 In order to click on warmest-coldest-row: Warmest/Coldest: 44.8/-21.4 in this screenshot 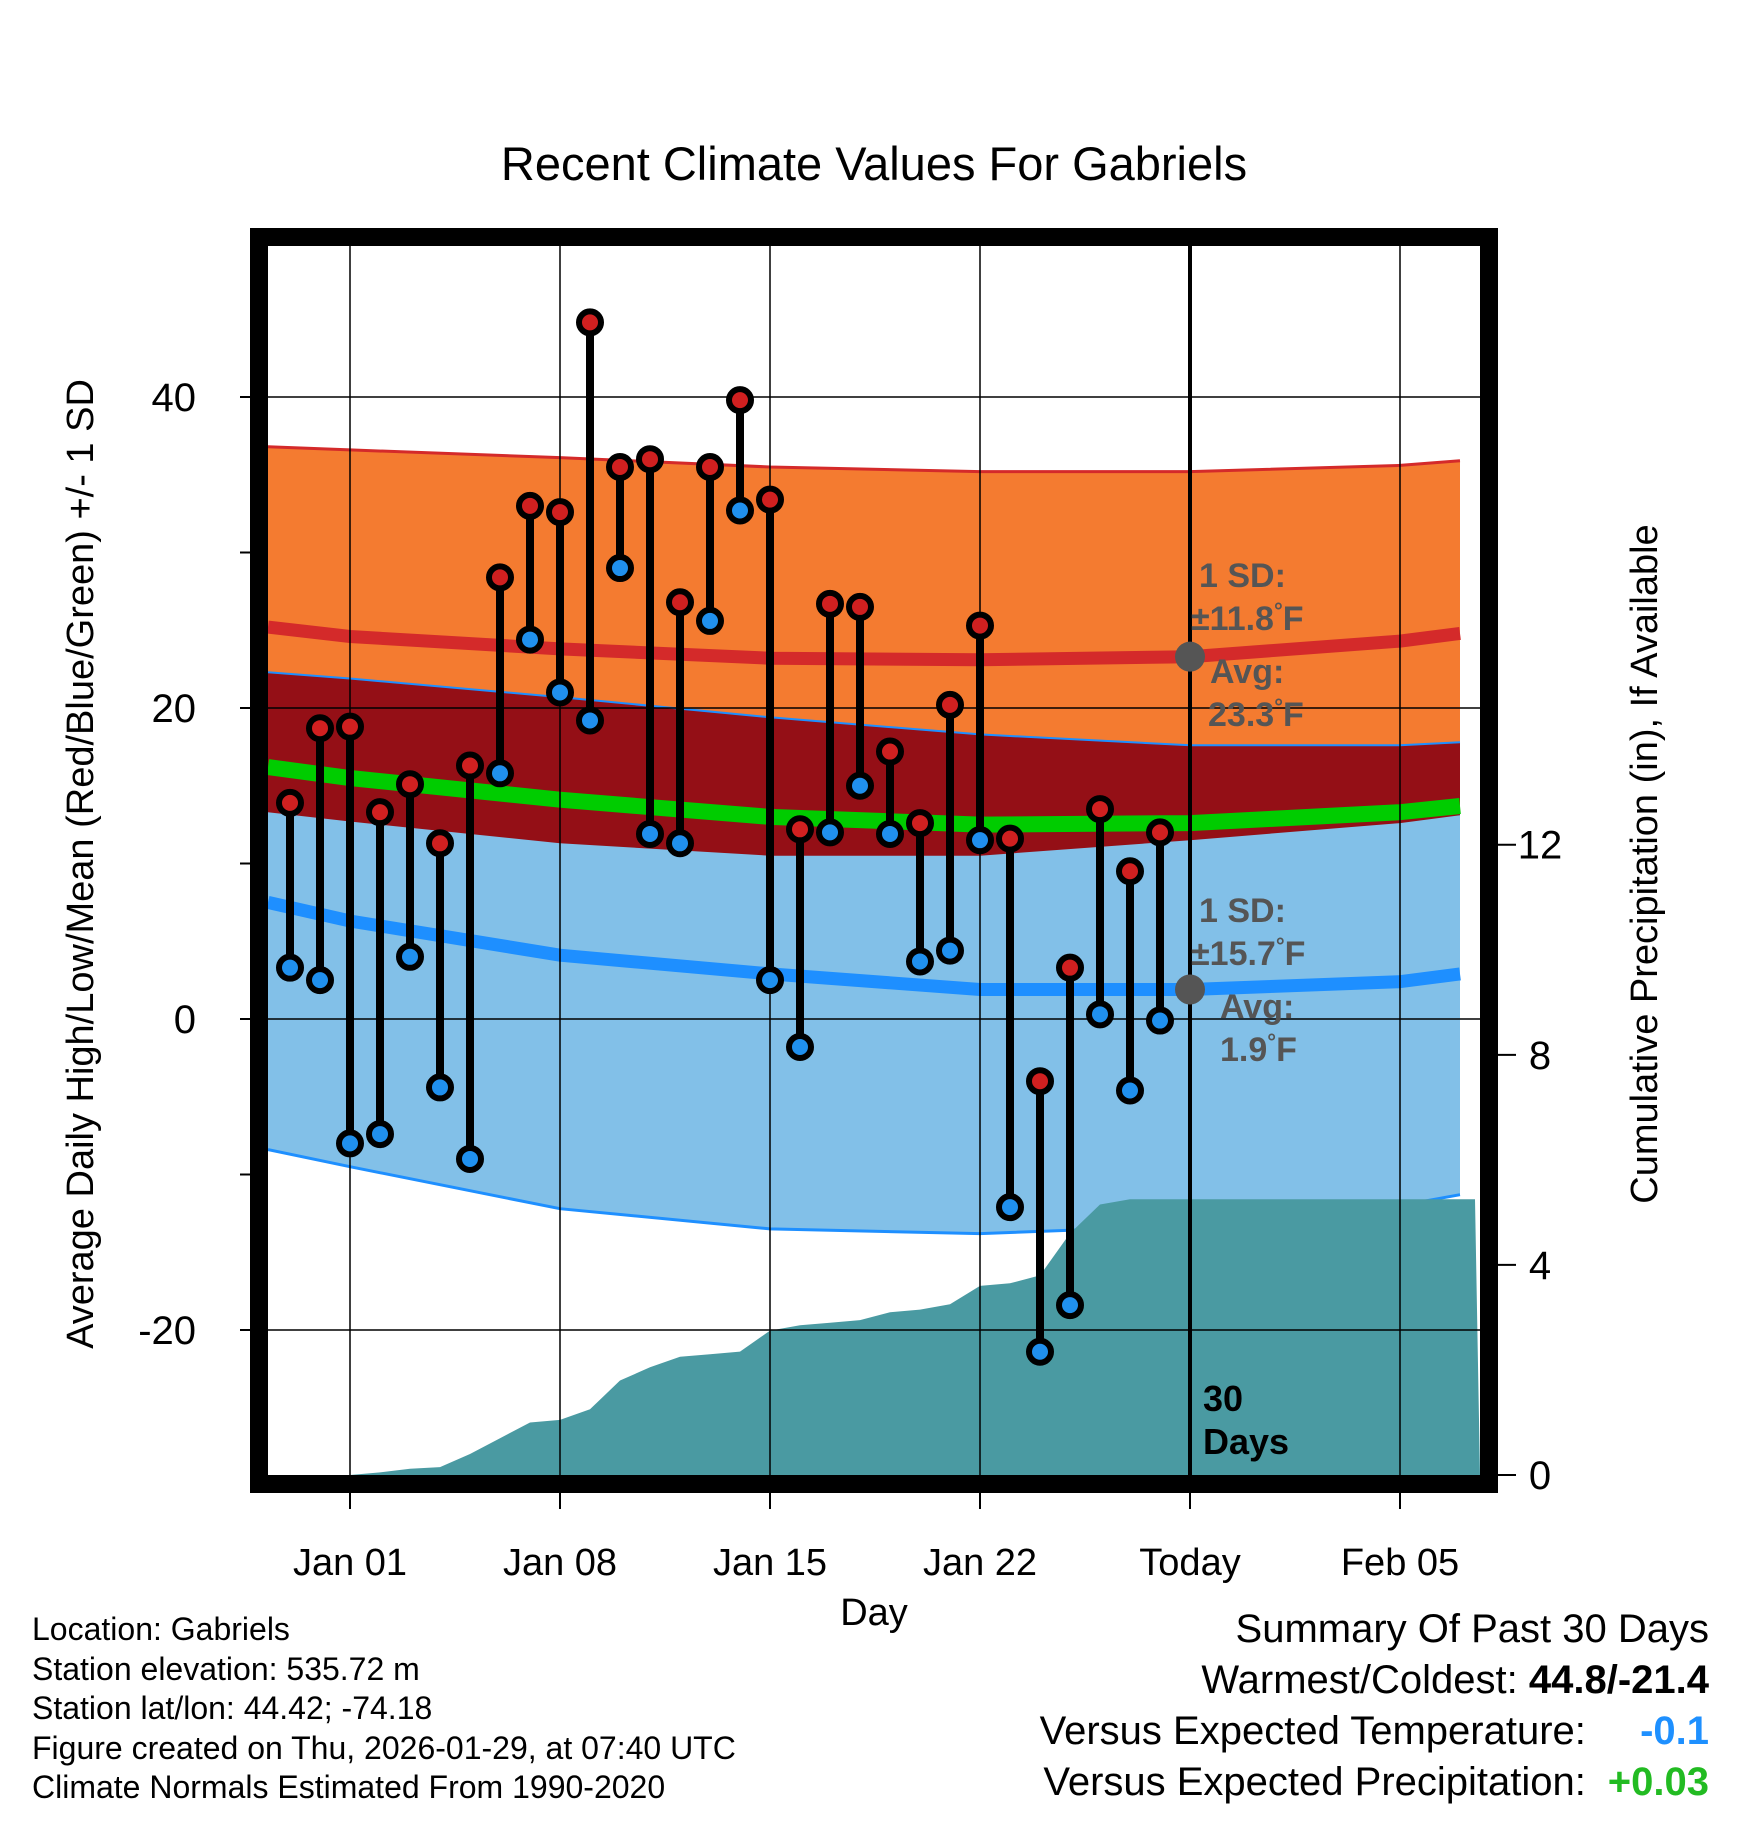, I will do `click(1374, 1680)`.